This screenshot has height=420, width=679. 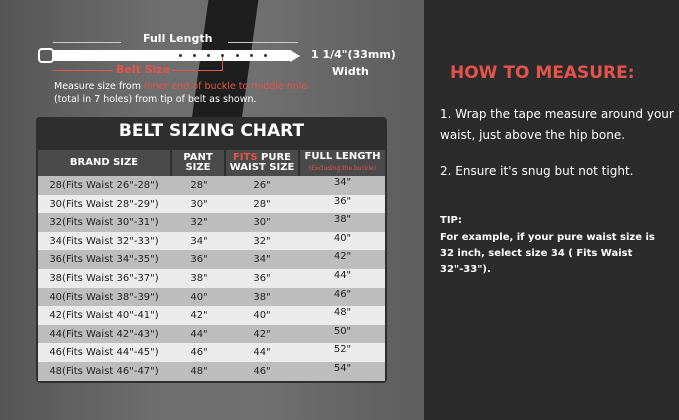 I want to click on full-length-cell: 54", so click(x=342, y=368).